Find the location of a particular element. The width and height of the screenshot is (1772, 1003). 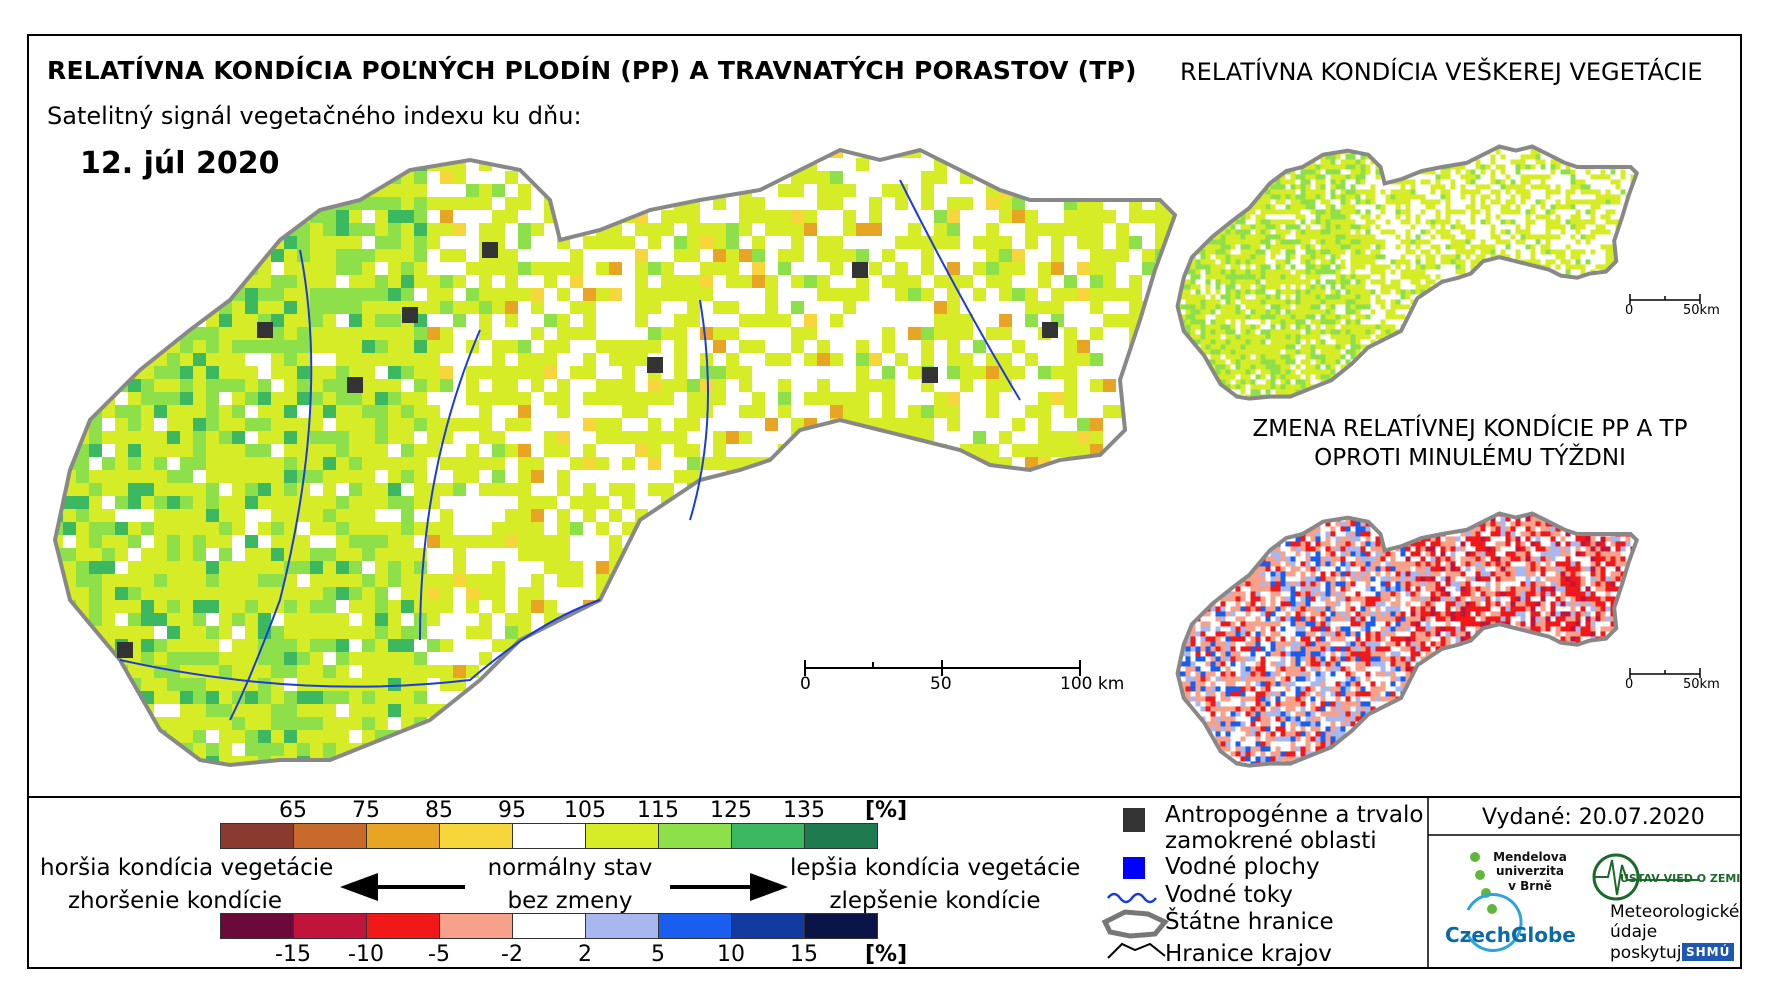

worse-arrow is located at coordinates (402, 887).